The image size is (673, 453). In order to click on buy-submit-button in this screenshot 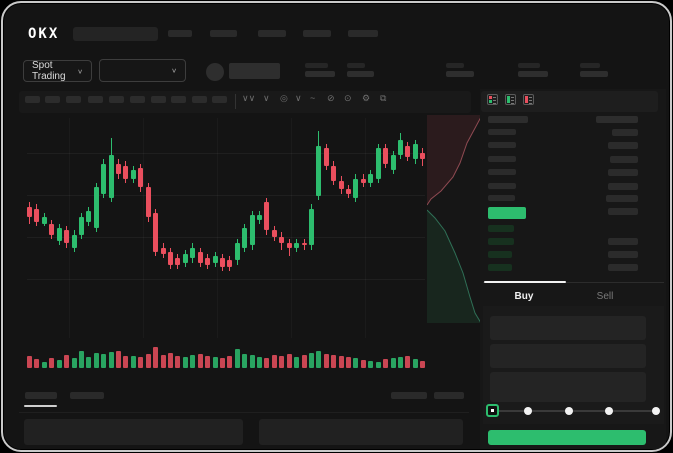, I will do `click(567, 437)`.